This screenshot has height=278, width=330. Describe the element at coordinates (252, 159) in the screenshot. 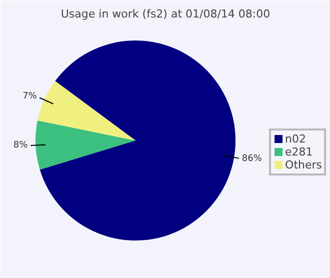

I see `data-label: 86%` at that location.